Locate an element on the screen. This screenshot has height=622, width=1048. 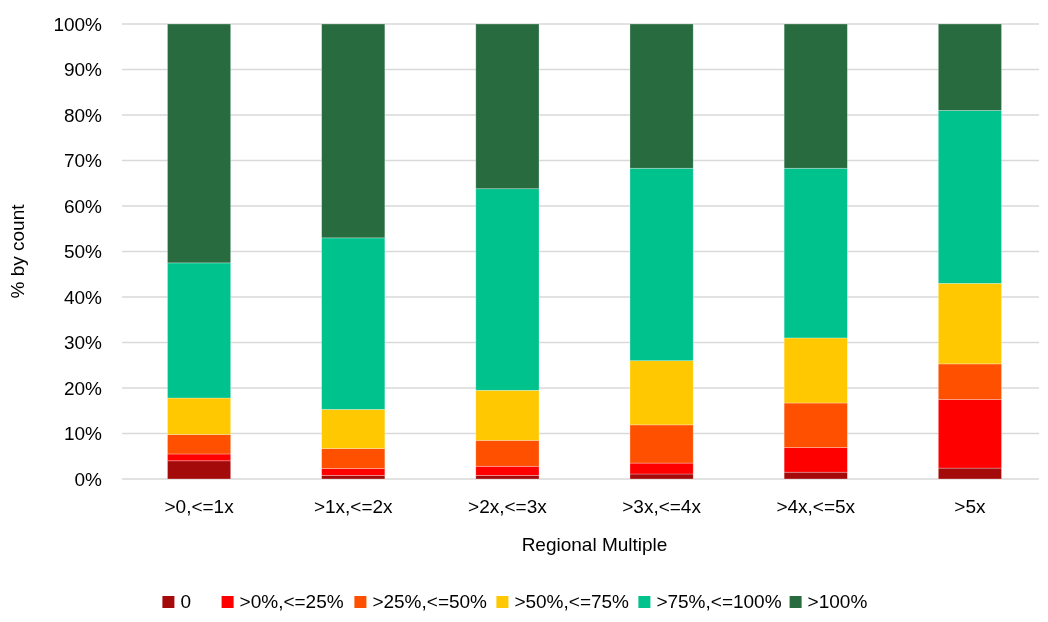
x-axis-title: Regional Multiple is located at coordinates (594, 544).